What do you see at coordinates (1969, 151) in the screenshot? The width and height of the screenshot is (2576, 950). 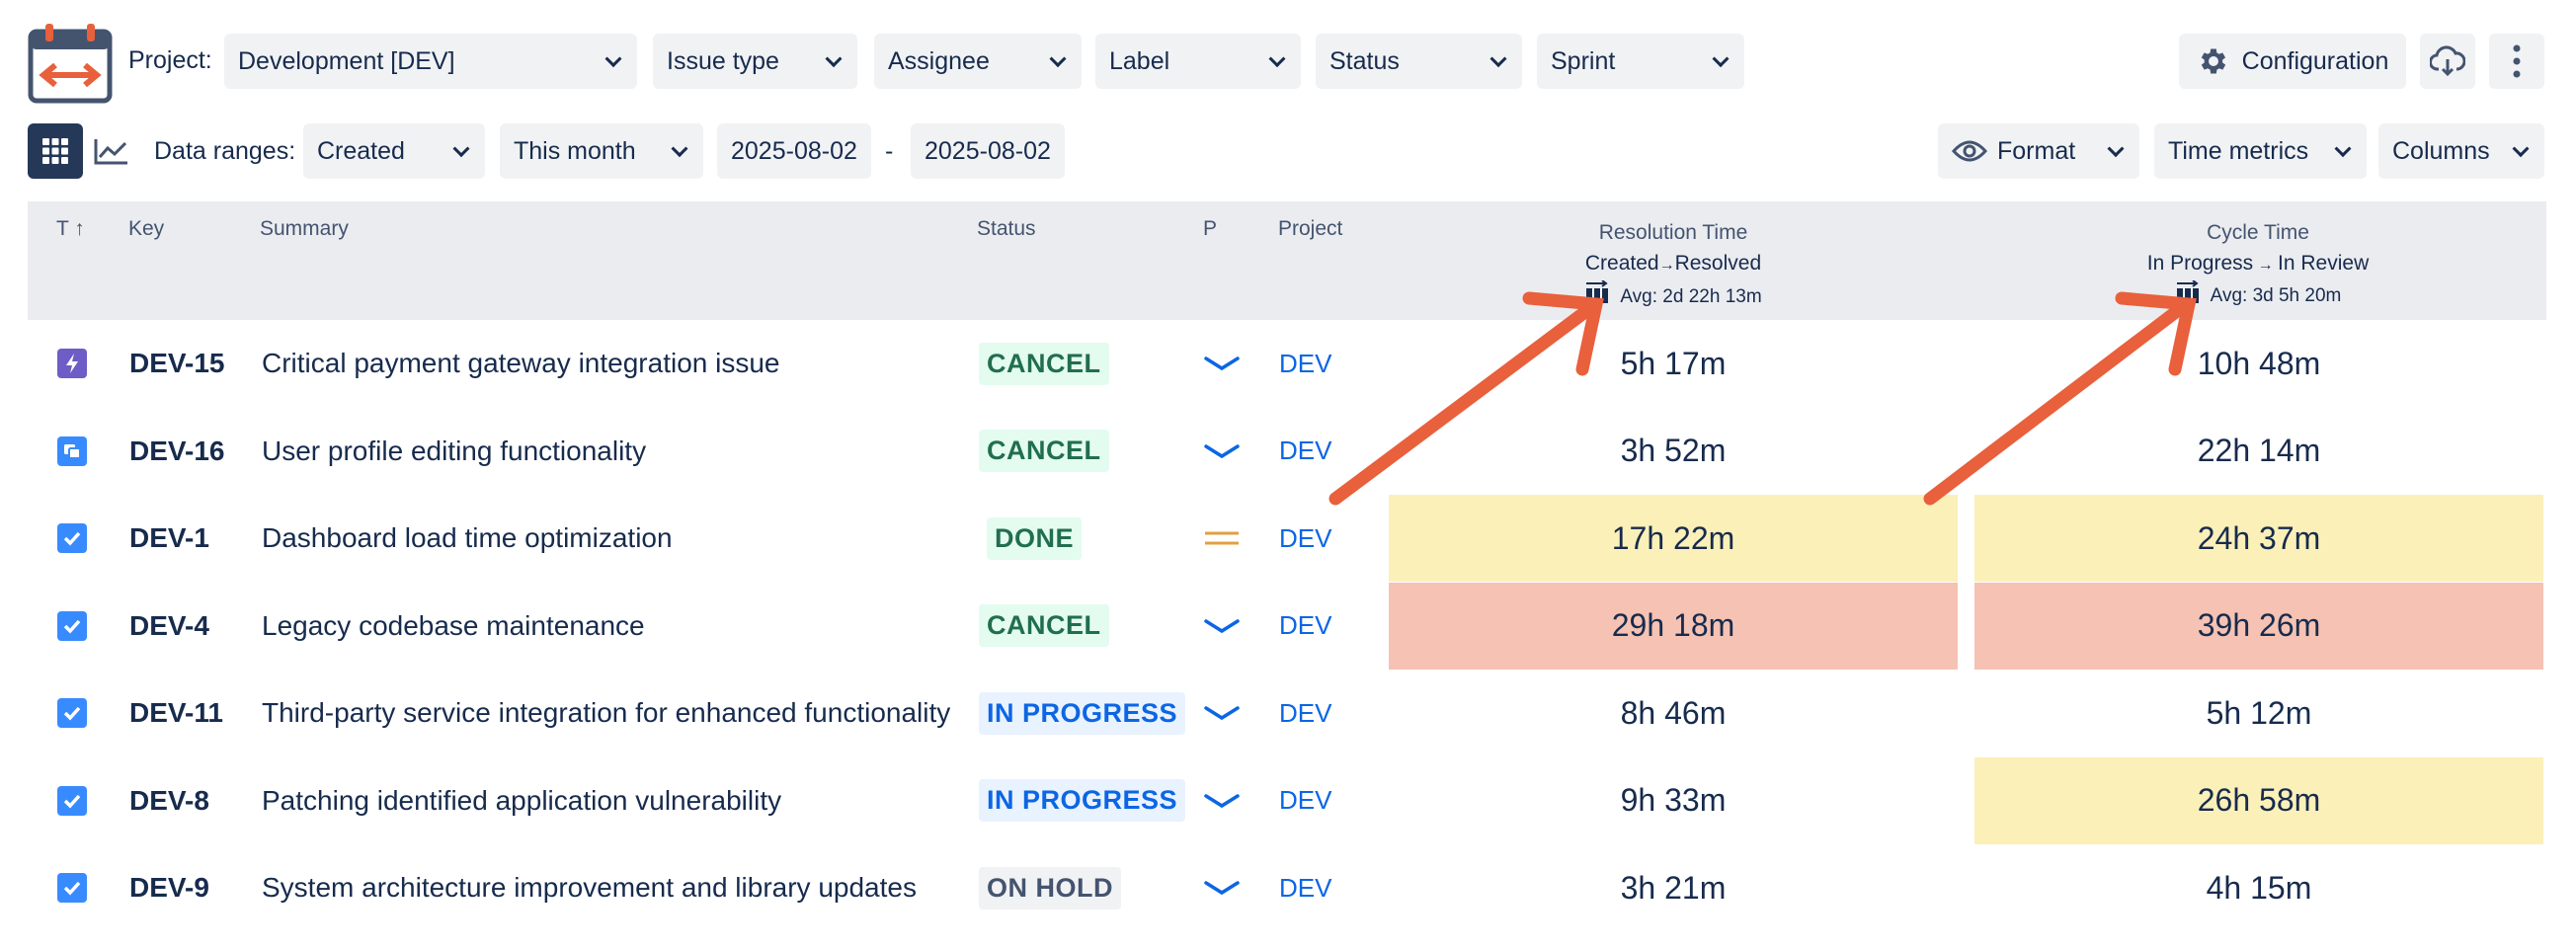 I see `eye-icon` at bounding box center [1969, 151].